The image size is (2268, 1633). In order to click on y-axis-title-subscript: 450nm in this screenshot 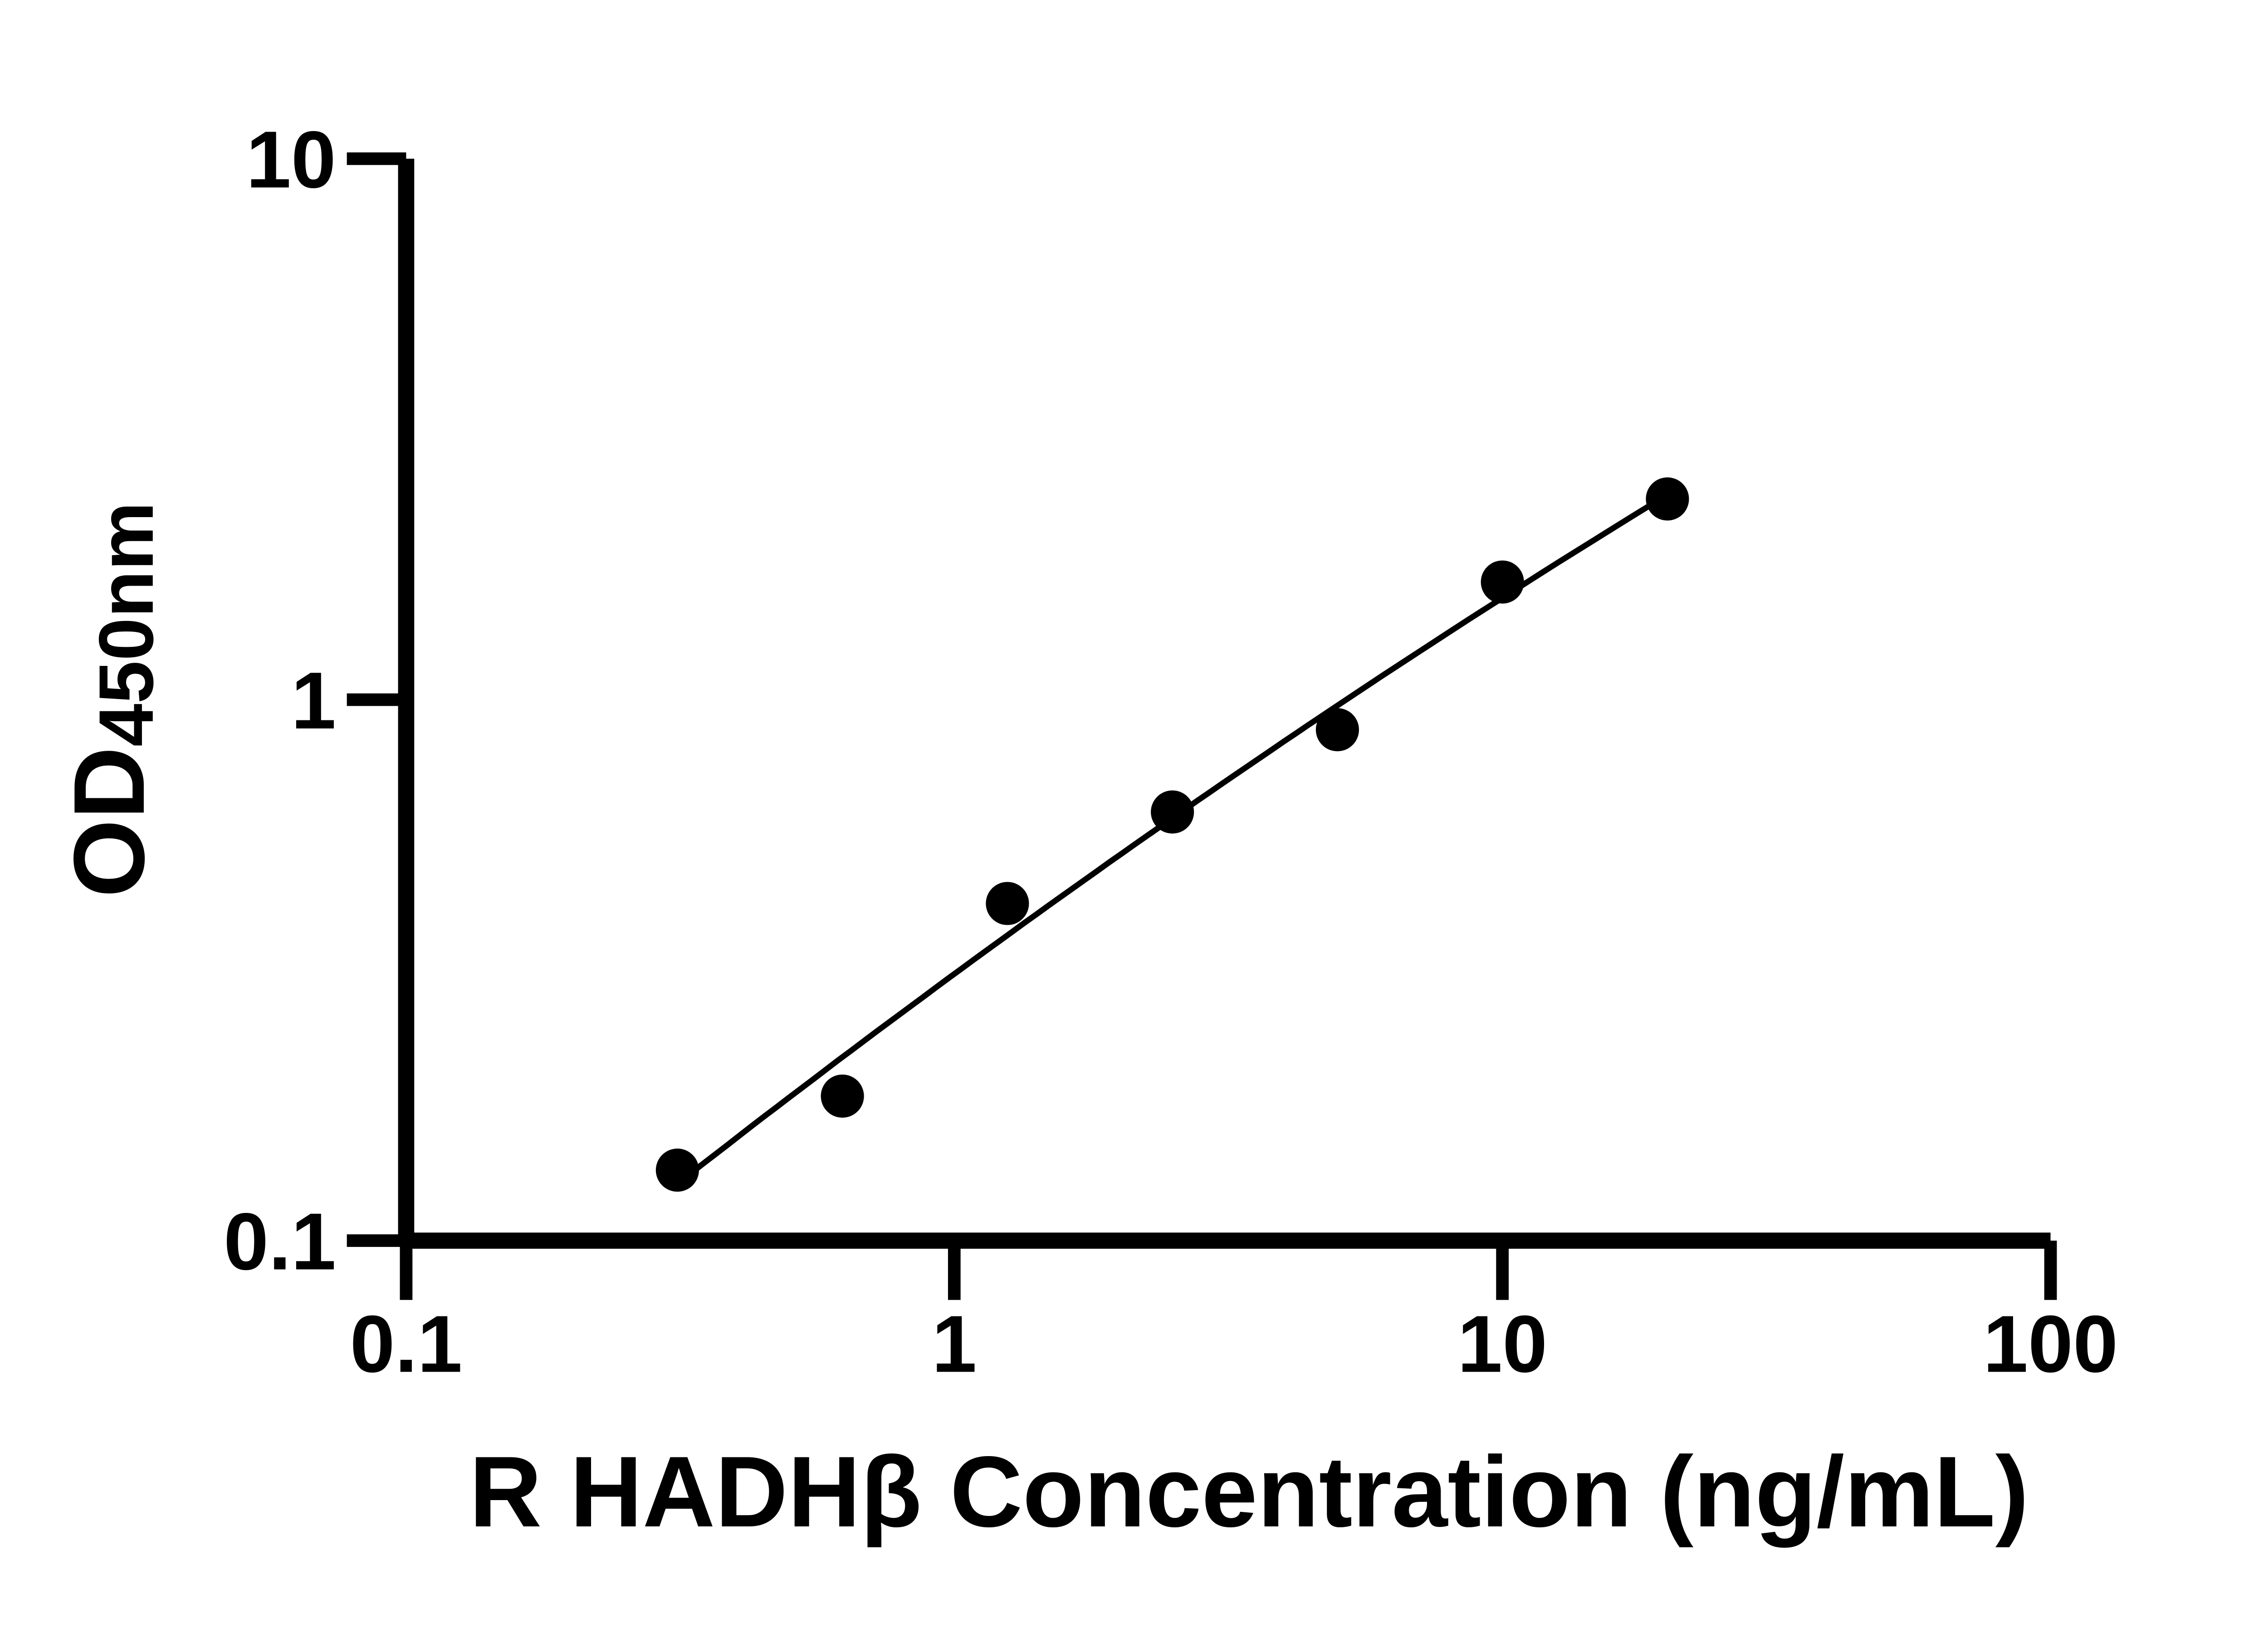, I will do `click(126, 624)`.